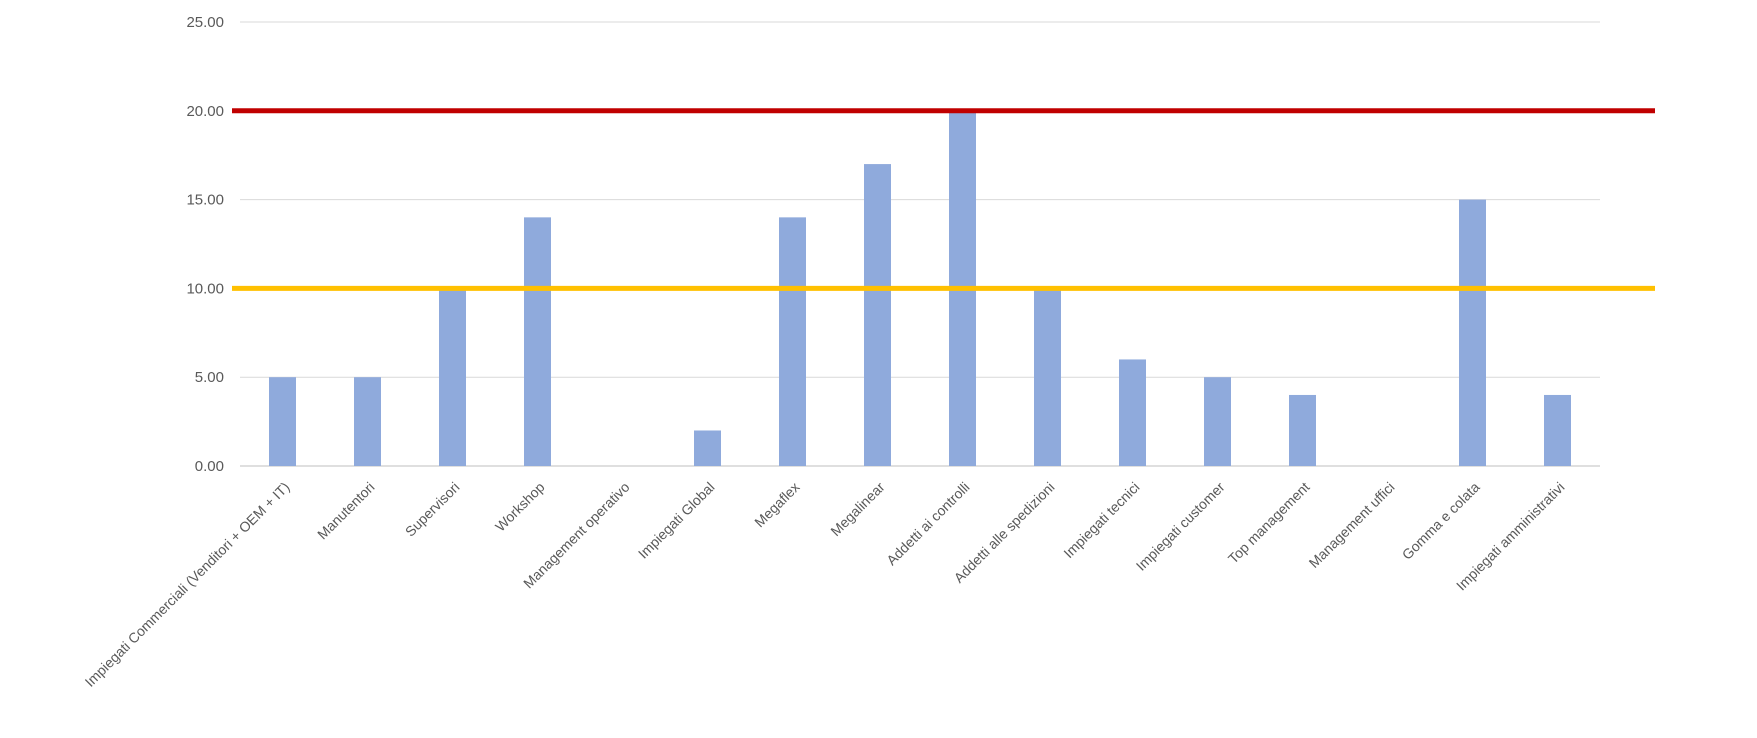 This screenshot has width=1757, height=738. I want to click on x-tick-label: Gomma e colata, so click(1441, 521).